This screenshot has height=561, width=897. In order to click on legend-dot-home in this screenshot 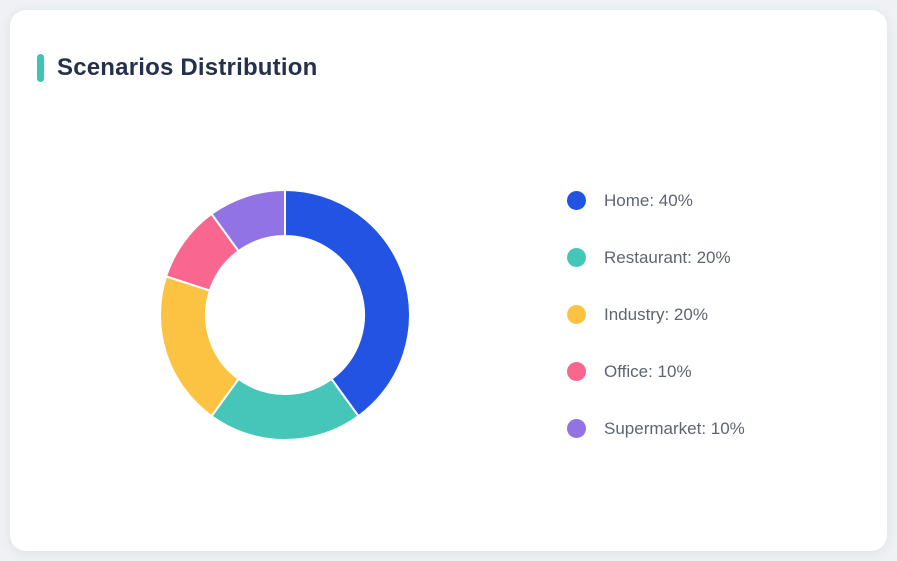, I will do `click(576, 200)`.